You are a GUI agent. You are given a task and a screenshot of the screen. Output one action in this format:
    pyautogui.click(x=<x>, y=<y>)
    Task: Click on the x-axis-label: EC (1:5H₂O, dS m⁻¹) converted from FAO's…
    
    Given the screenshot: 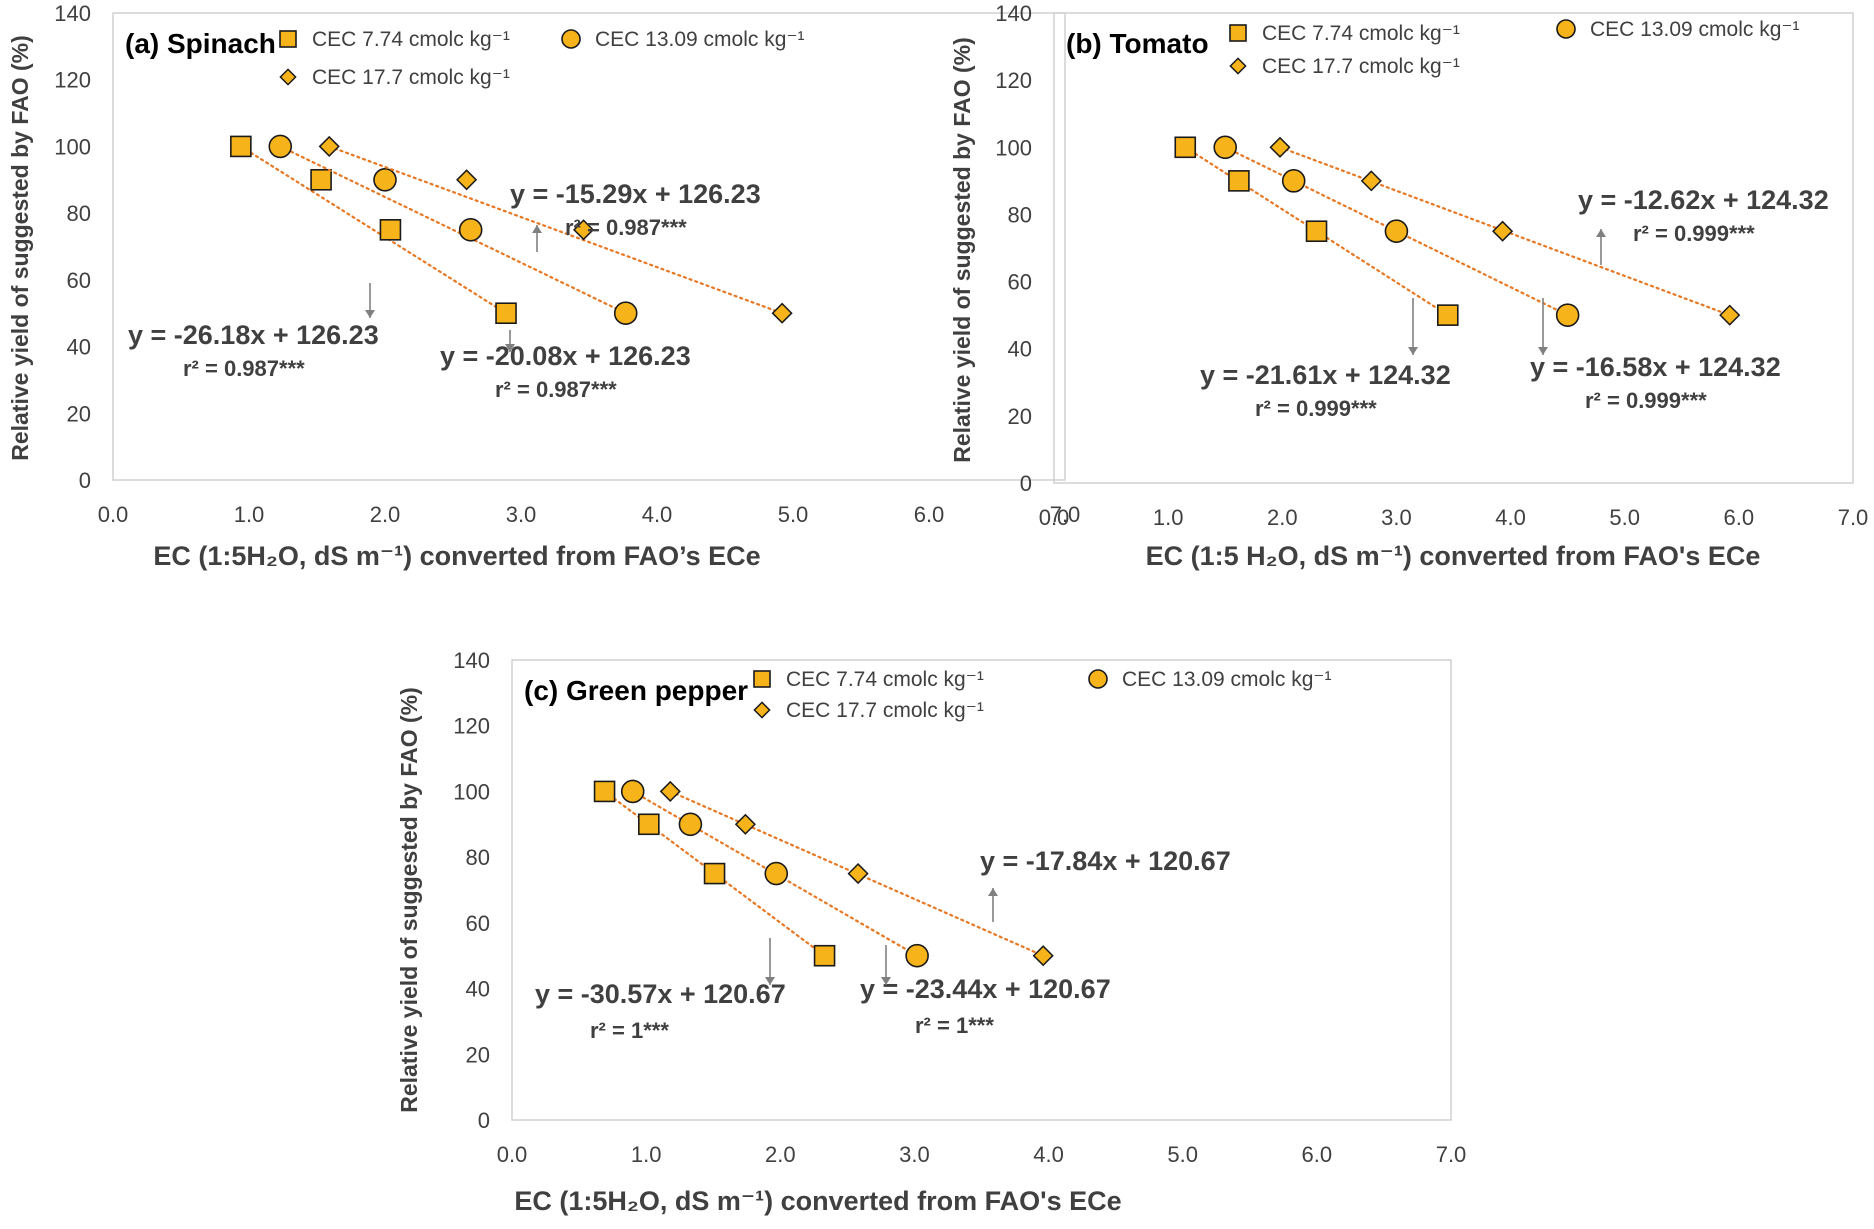 What is the action you would take?
    pyautogui.click(x=817, y=1201)
    